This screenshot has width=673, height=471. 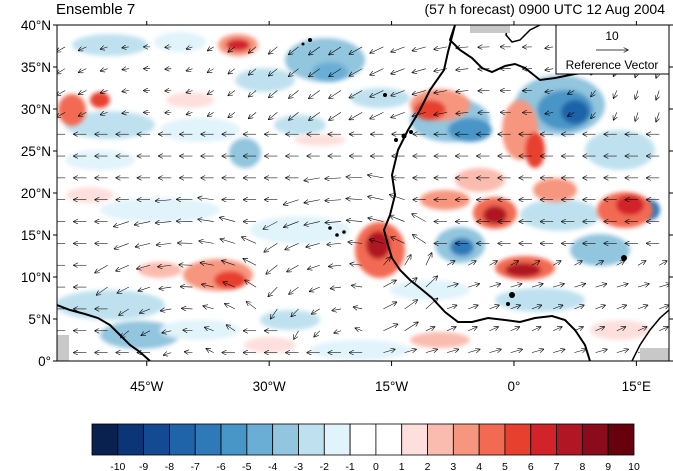 I want to click on colorbar-label: 7, so click(x=557, y=466).